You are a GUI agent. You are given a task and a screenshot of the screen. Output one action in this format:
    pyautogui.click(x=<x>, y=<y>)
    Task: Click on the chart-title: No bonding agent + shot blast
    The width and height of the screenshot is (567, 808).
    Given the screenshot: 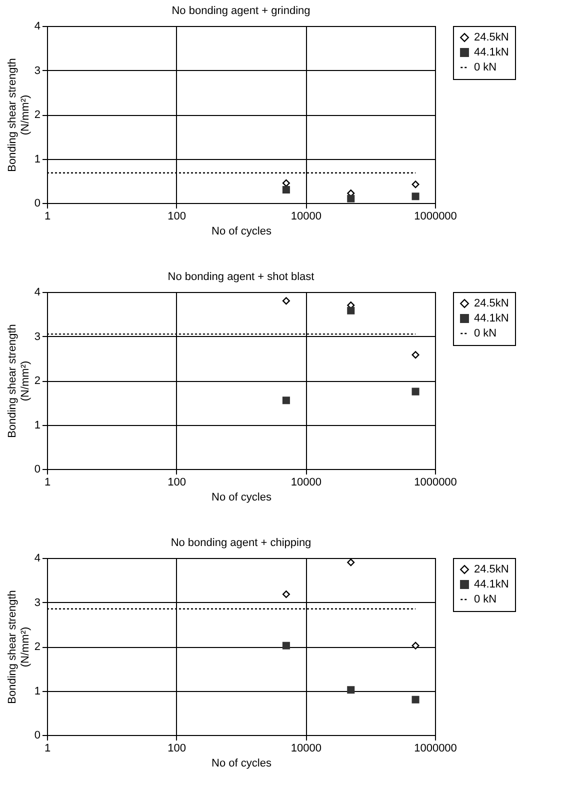 What is the action you would take?
    pyautogui.click(x=241, y=277)
    